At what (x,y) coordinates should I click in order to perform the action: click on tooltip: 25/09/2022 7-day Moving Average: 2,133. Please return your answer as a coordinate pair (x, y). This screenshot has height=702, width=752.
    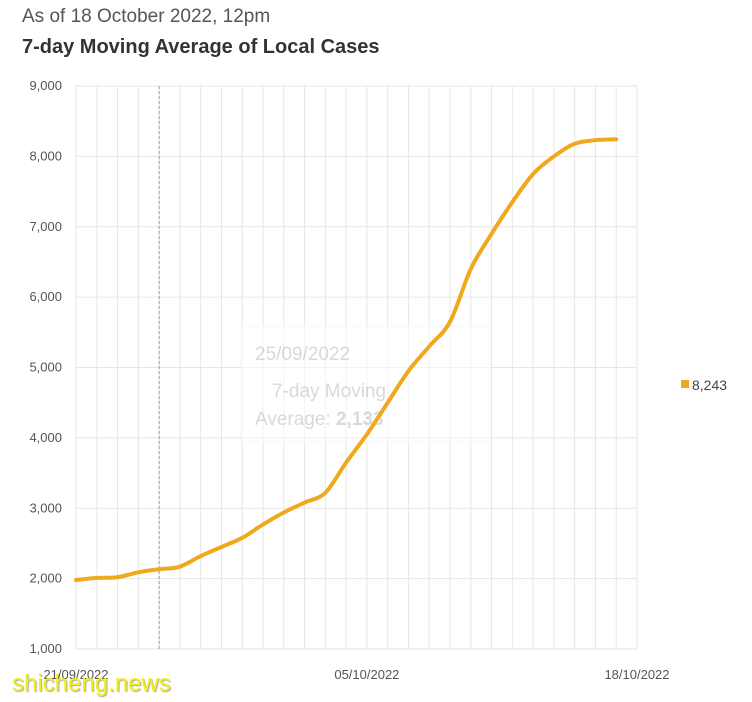
    Looking at the image, I should click on (366, 384).